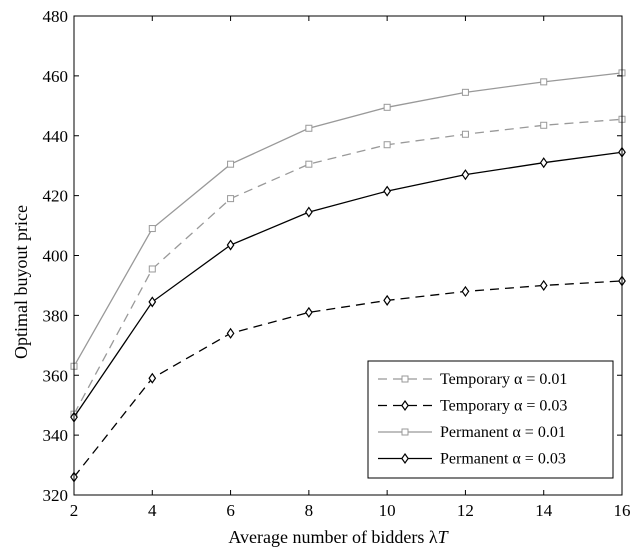 The image size is (636, 547). Describe the element at coordinates (56, 16) in the screenshot. I see `y-tick-label: 480` at that location.